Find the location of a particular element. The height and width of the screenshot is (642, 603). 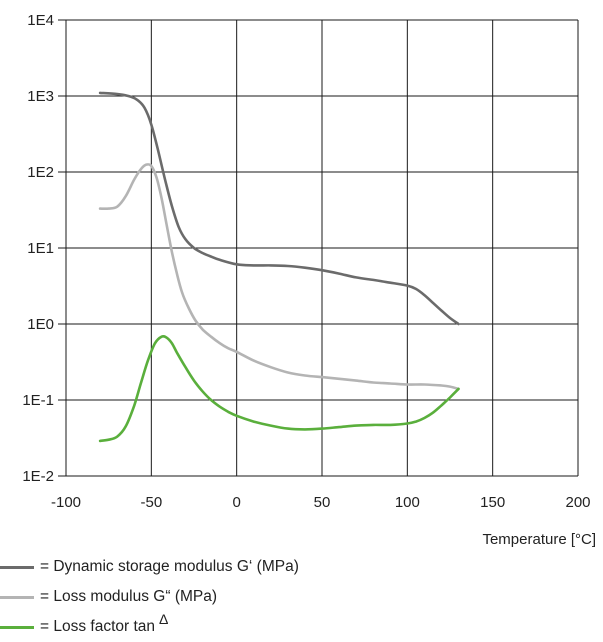

y-tick-label: 1E0 is located at coordinates (40, 324).